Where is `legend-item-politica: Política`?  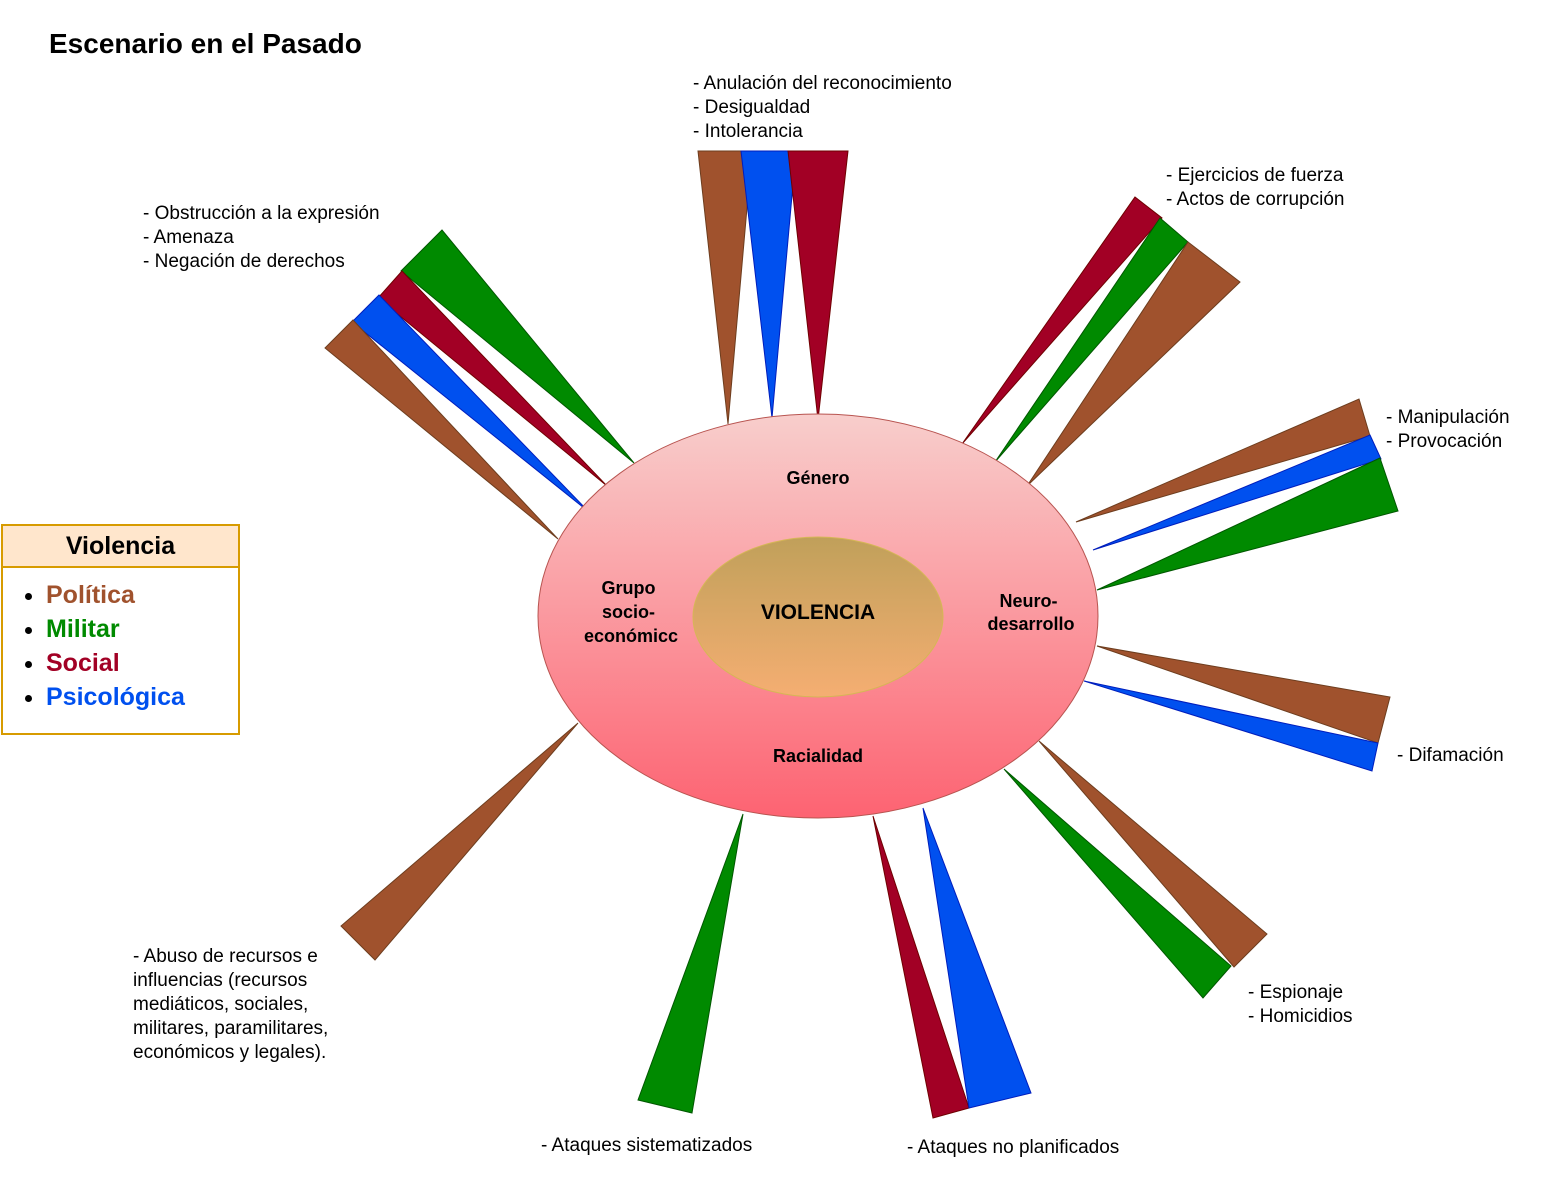 legend-item-politica: Política is located at coordinates (142, 595).